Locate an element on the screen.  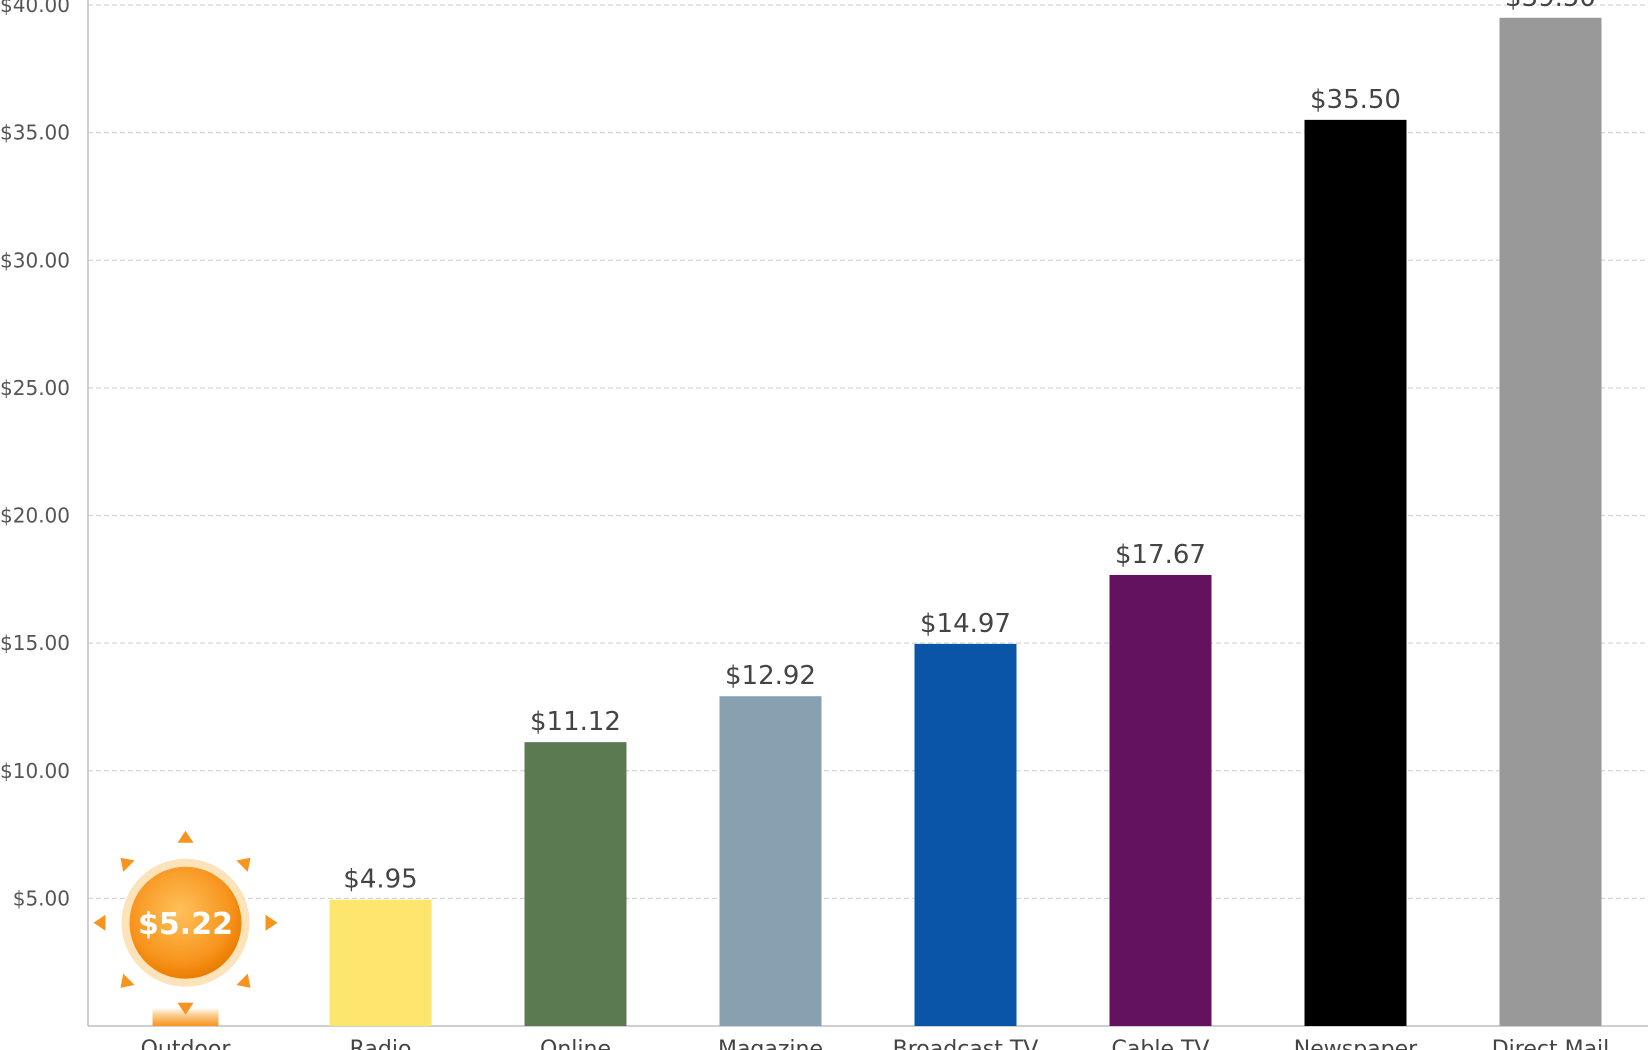
sun-disc is located at coordinates (185, 922).